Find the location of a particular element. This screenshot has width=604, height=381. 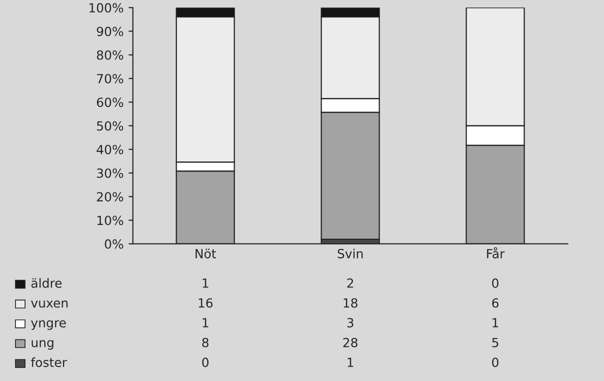

legend-label: ung is located at coordinates (43, 345).